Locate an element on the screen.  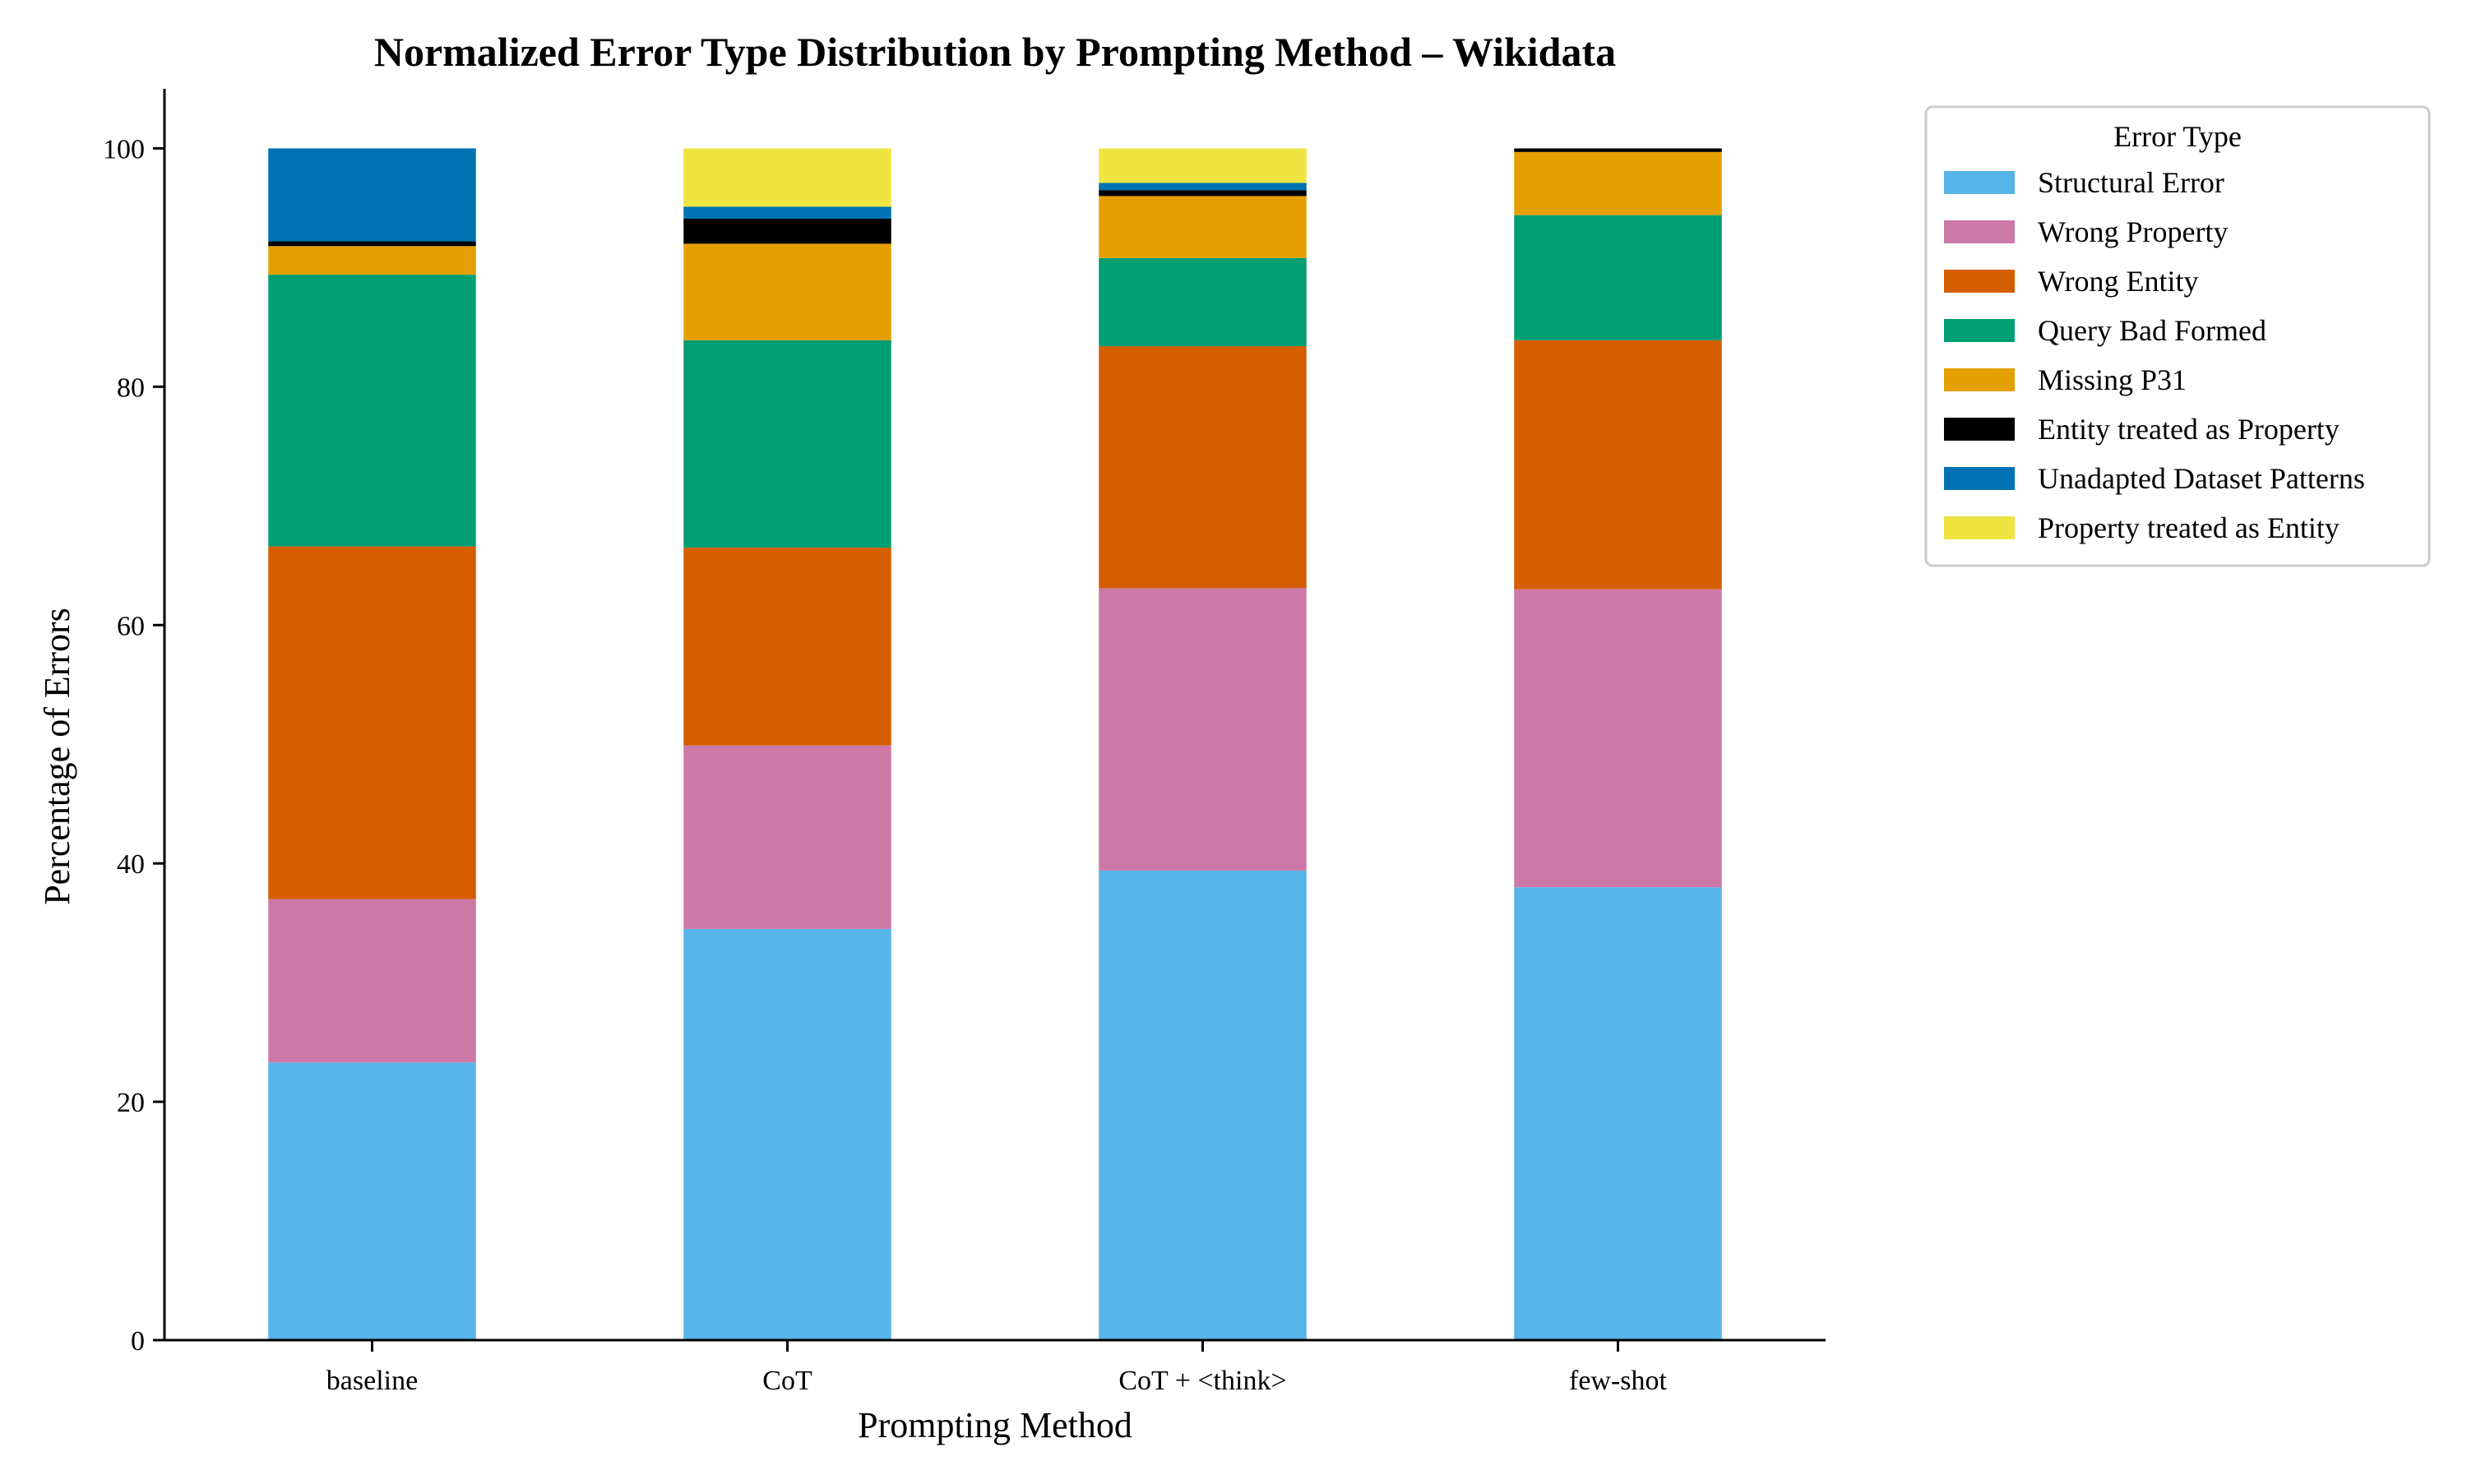
legend-label-2: Wrong Entity is located at coordinates (2118, 281).